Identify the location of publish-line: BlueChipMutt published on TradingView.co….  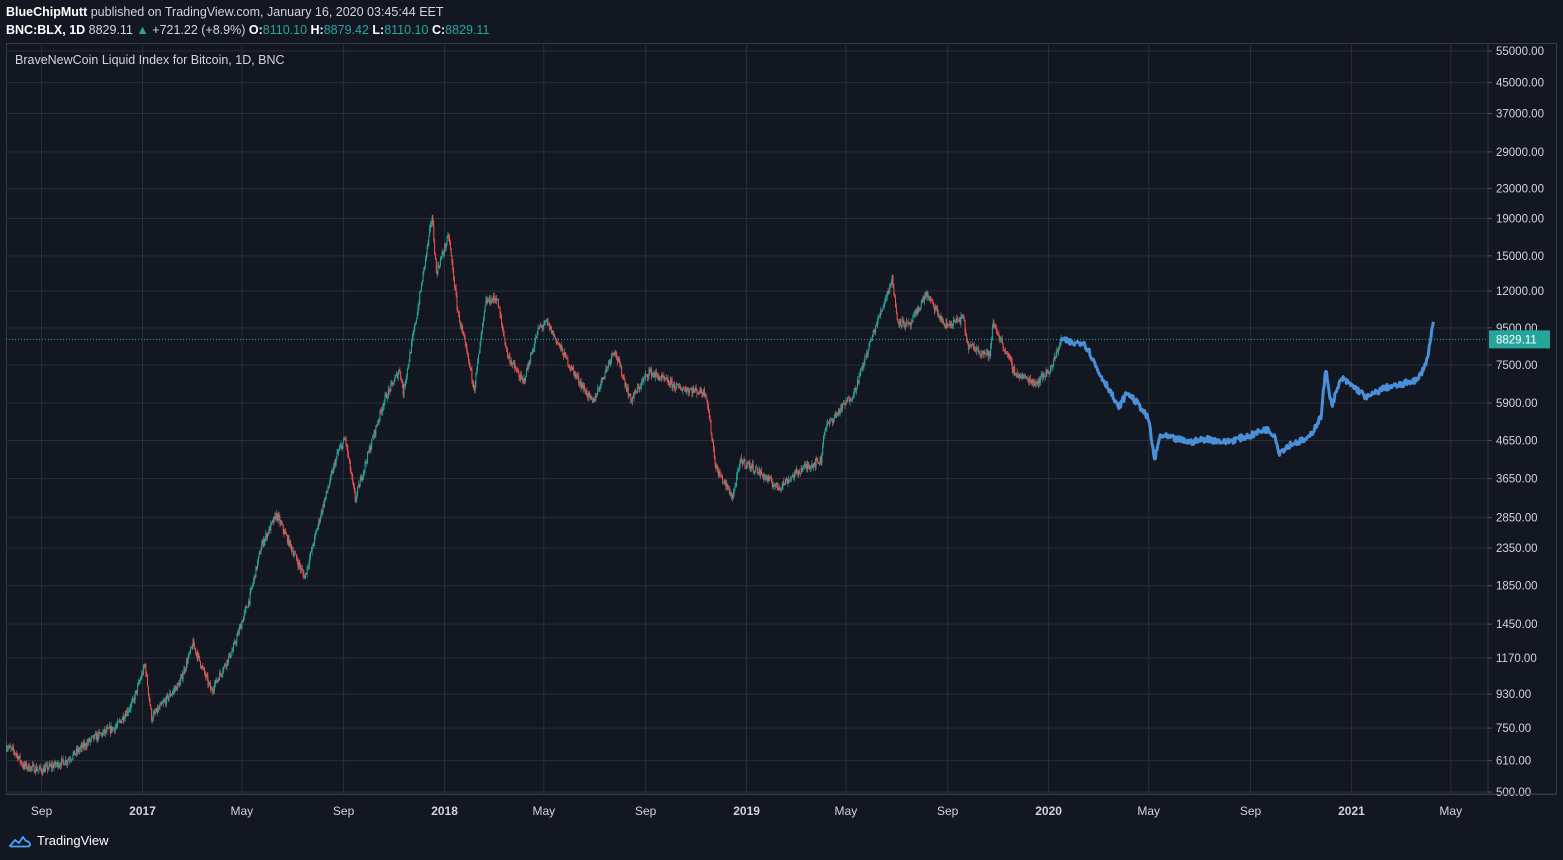
(247, 12).